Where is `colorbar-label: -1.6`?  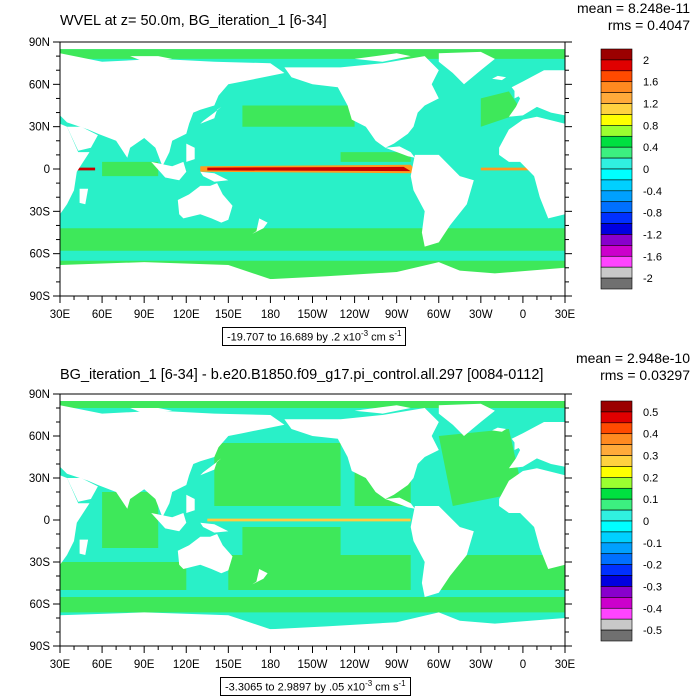
colorbar-label: -1.6 is located at coordinates (652, 257).